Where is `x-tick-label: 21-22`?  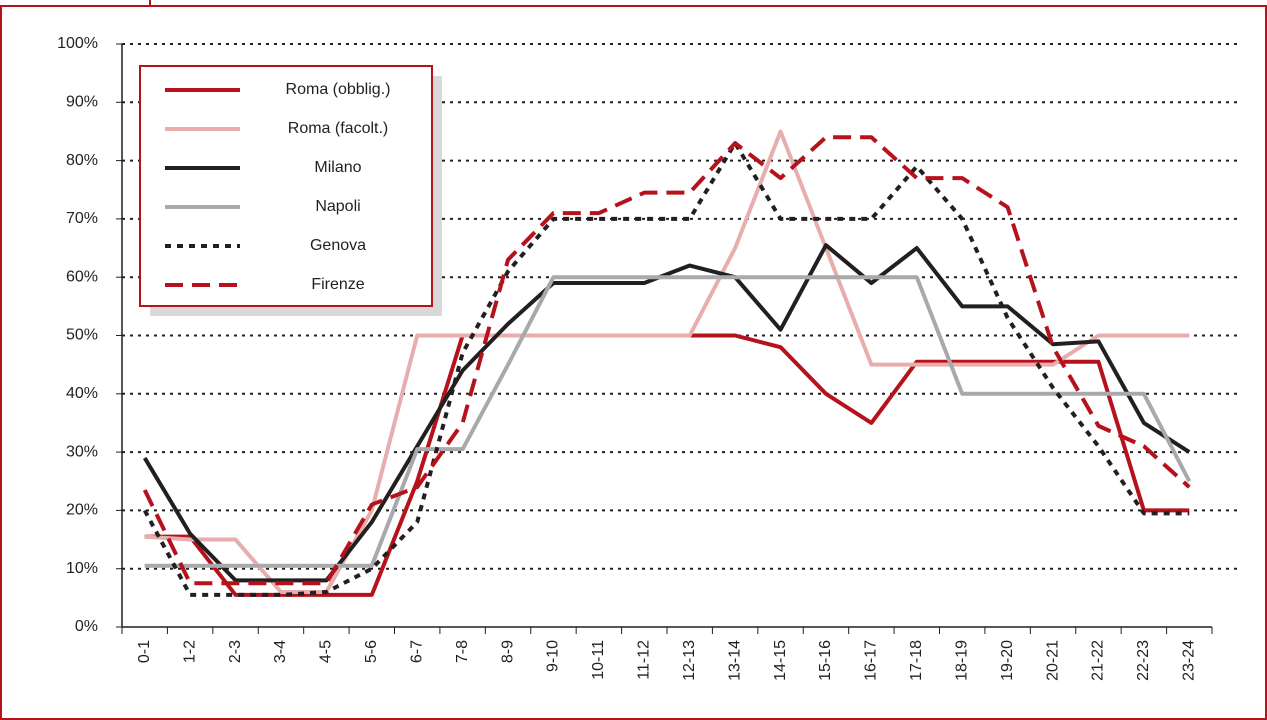 x-tick-label: 21-22 is located at coordinates (1098, 660).